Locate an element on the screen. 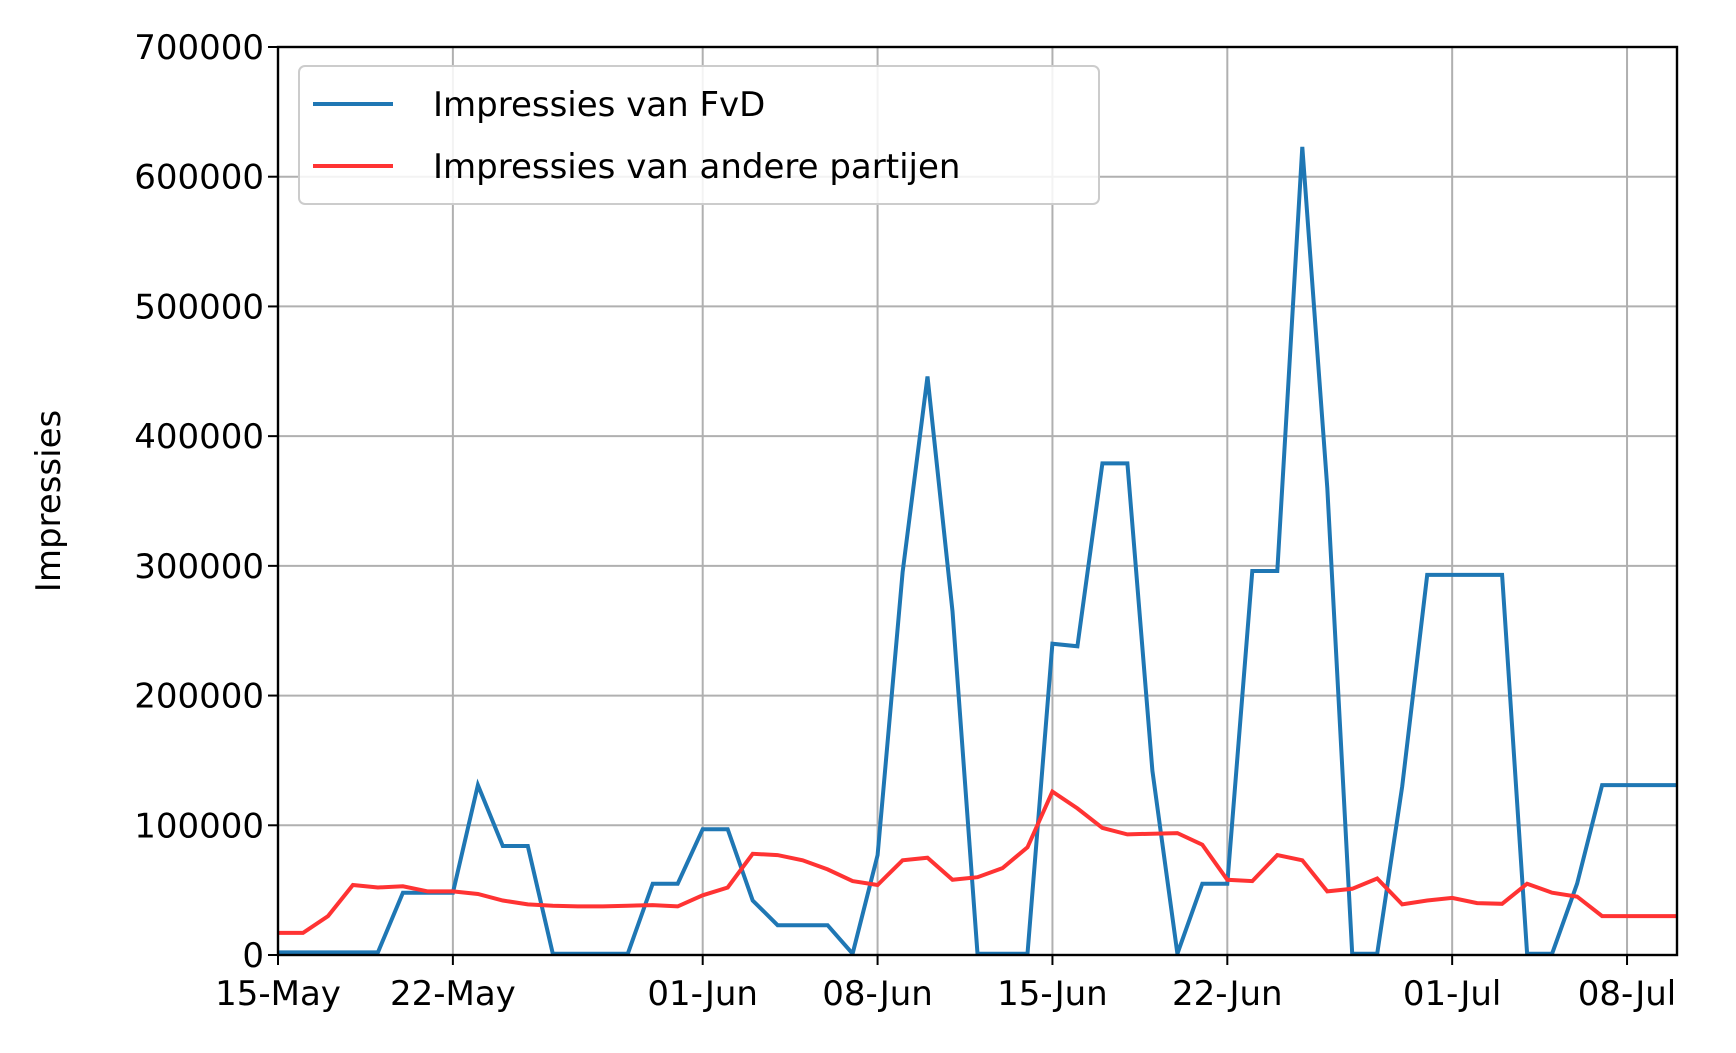 The height and width of the screenshot is (1053, 1736). y-tick-label: 700000 is located at coordinates (199, 48).